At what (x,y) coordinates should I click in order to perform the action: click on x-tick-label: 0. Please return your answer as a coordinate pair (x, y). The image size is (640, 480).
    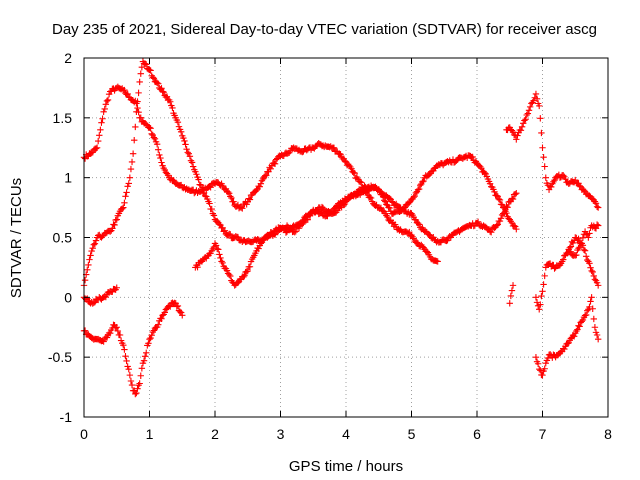
    Looking at the image, I should click on (84, 434).